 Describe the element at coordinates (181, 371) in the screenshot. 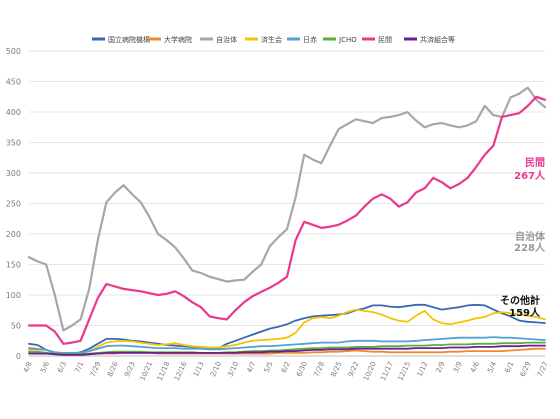

I see `x-tick-label: 12/16` at that location.